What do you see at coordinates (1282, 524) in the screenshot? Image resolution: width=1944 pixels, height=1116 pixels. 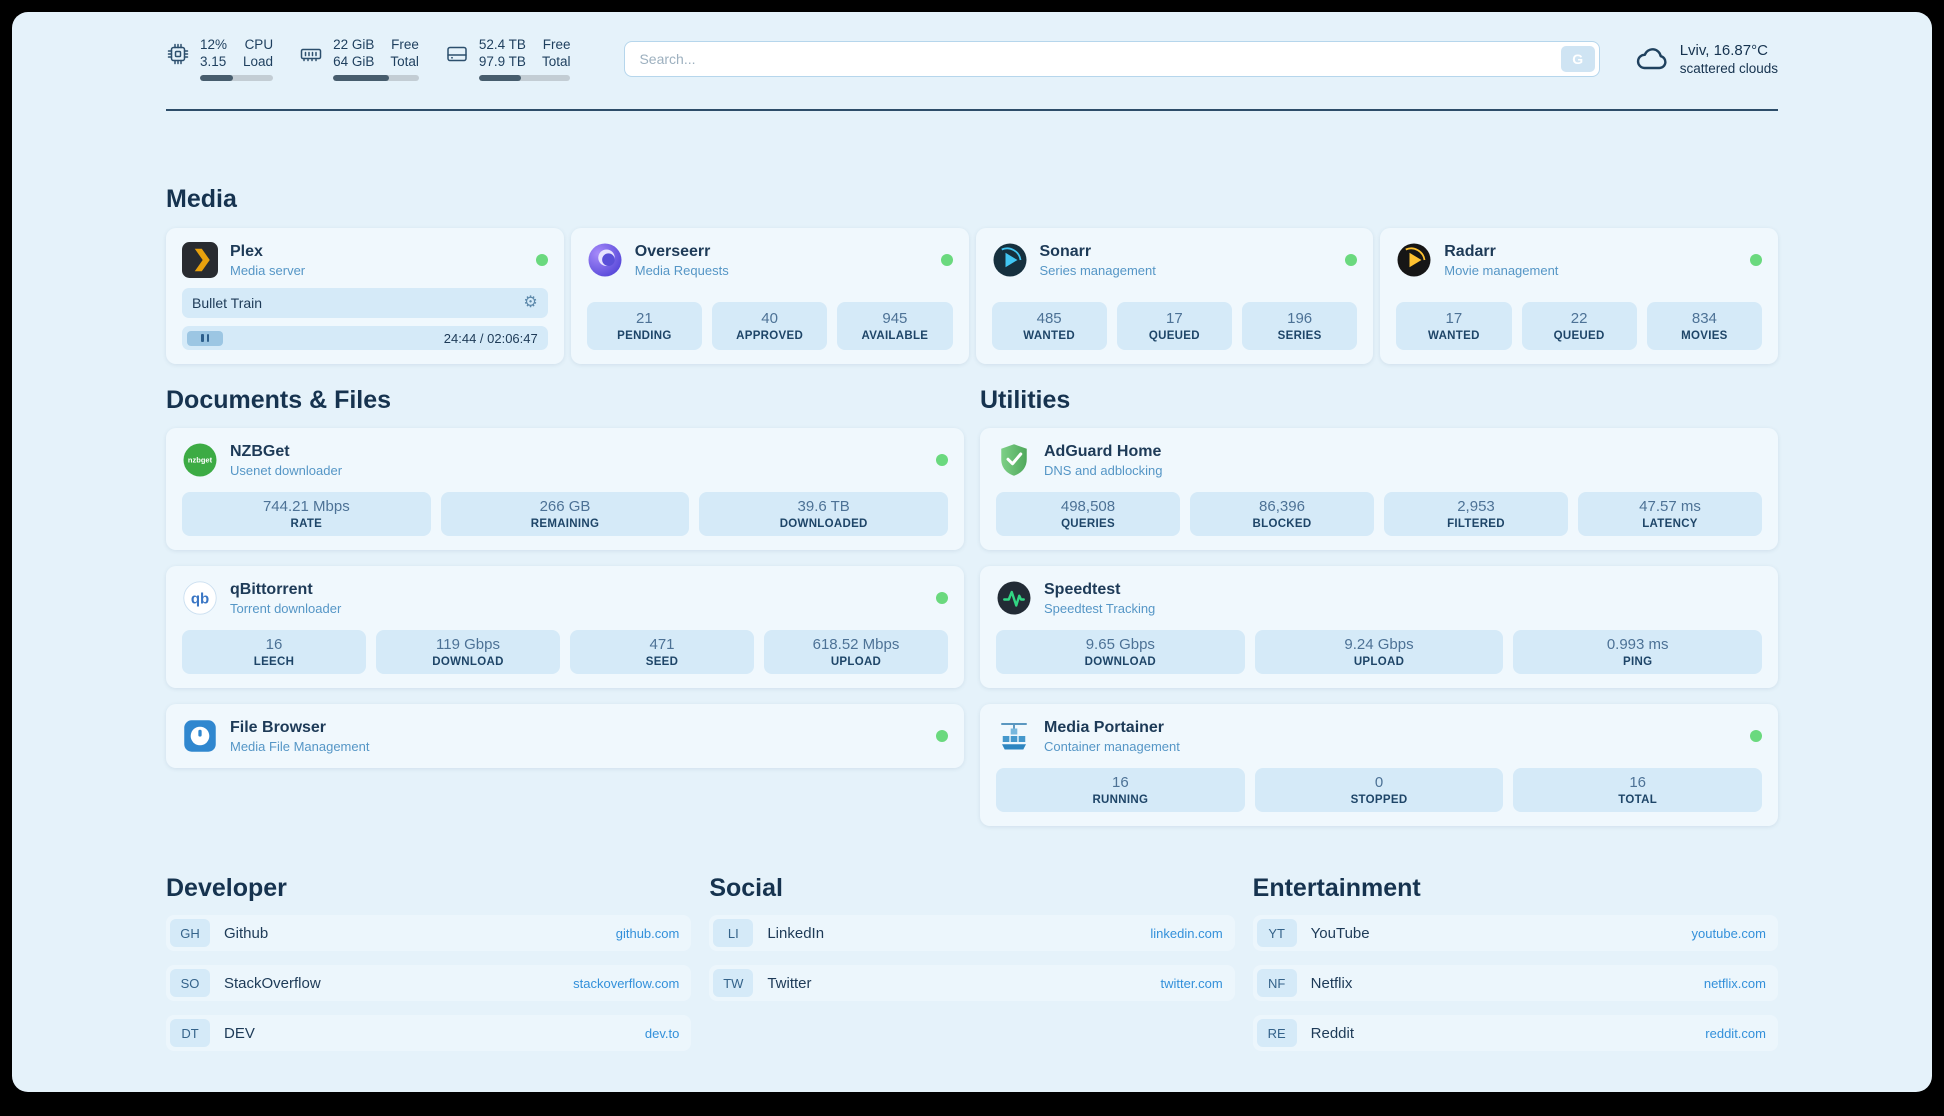 I see `stat-label: BLOCKED` at bounding box center [1282, 524].